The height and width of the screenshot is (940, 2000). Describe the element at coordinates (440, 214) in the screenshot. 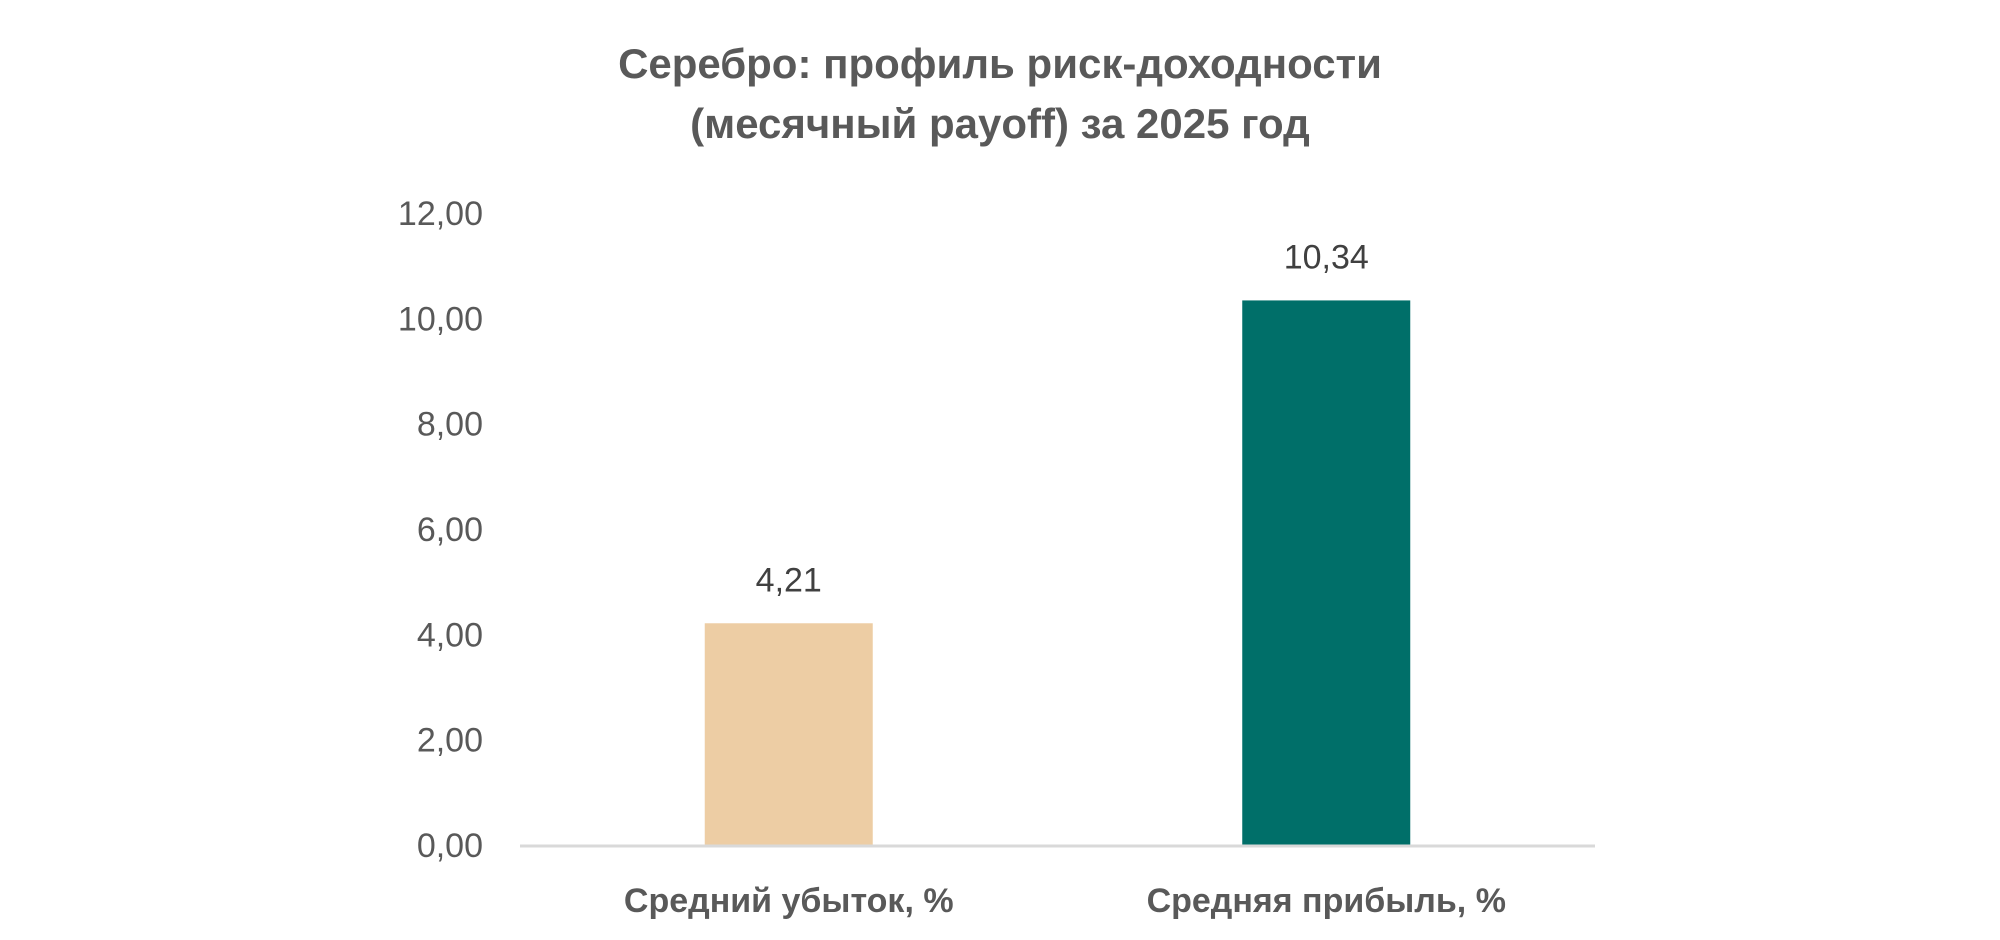

I see `y-tick-label: 12,00` at that location.